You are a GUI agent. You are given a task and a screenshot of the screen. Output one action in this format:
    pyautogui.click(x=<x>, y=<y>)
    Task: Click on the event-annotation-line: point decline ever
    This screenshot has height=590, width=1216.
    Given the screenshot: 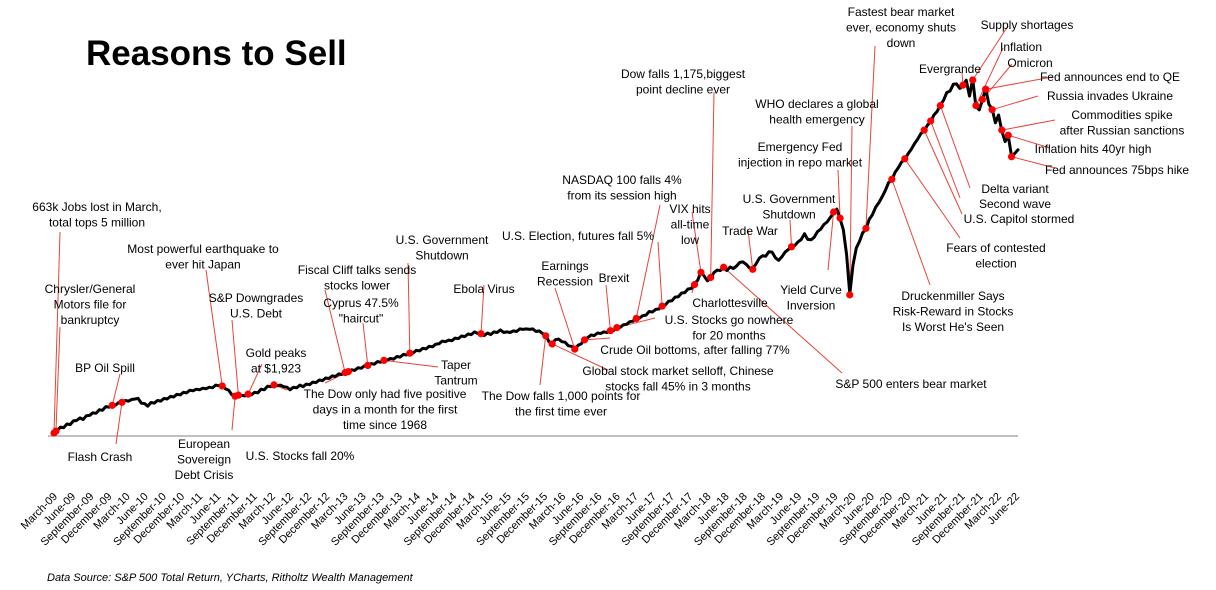 What is the action you would take?
    pyautogui.click(x=683, y=90)
    